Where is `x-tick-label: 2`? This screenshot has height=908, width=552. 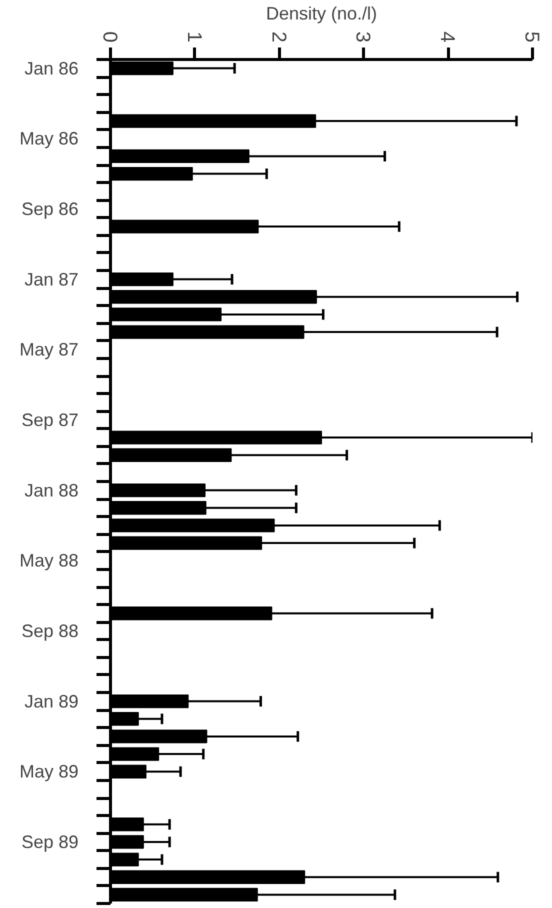 x-tick-label: 2 is located at coordinates (278, 36).